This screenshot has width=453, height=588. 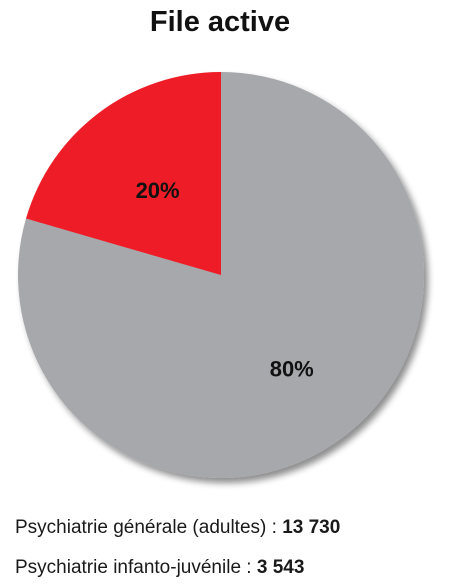 What do you see at coordinates (220, 22) in the screenshot?
I see `chart-title: File active` at bounding box center [220, 22].